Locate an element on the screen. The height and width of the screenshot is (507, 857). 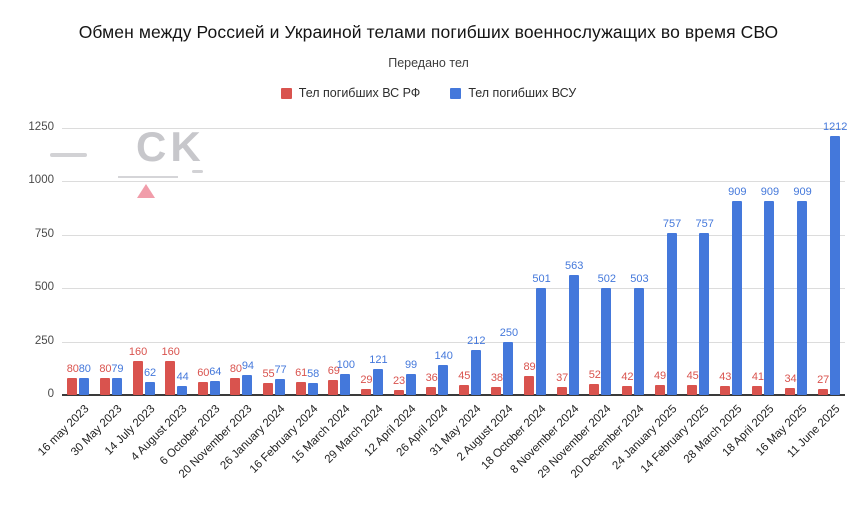
value-label-rf: 41 is located at coordinates (758, 377).